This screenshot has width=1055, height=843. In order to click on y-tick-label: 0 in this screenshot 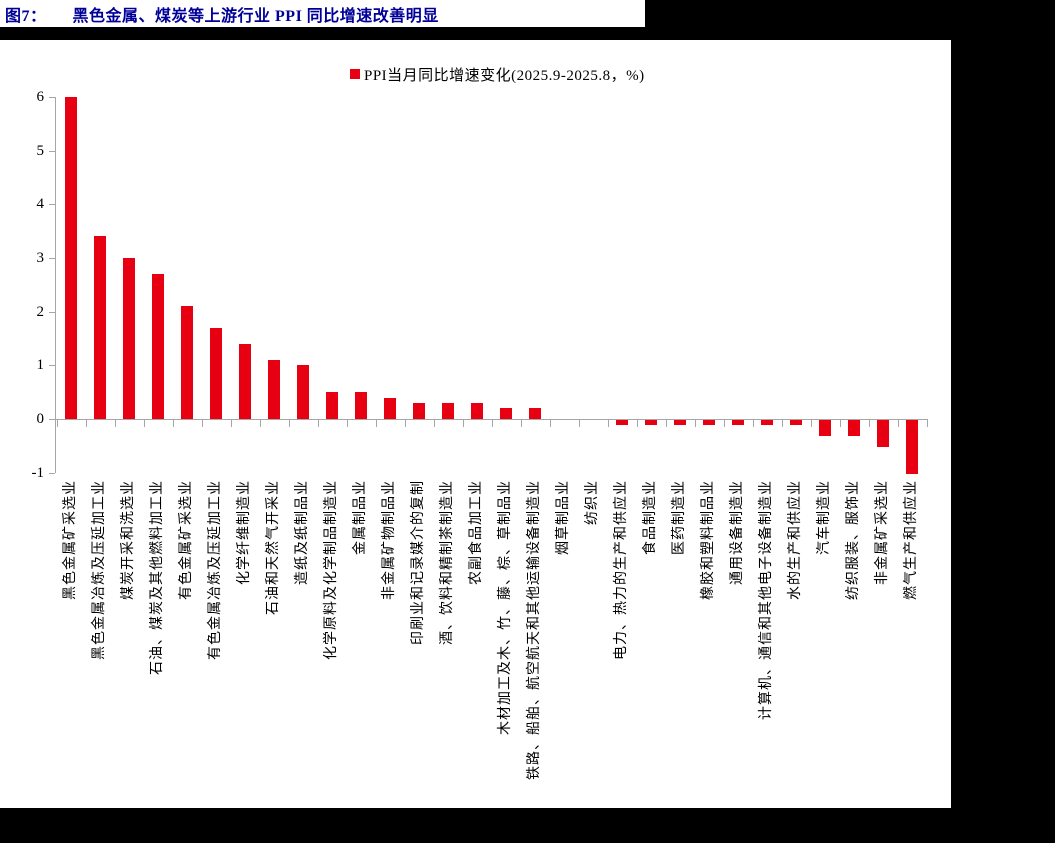, I will do `click(40, 419)`.